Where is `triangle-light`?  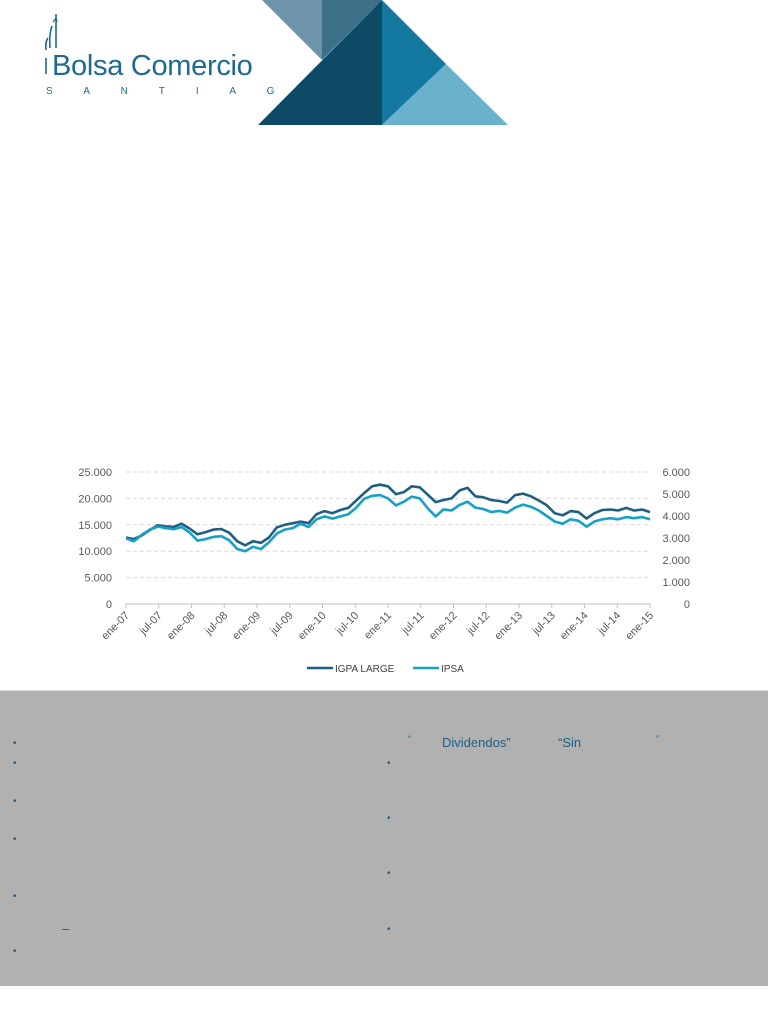
triangle-light is located at coordinates (445, 94).